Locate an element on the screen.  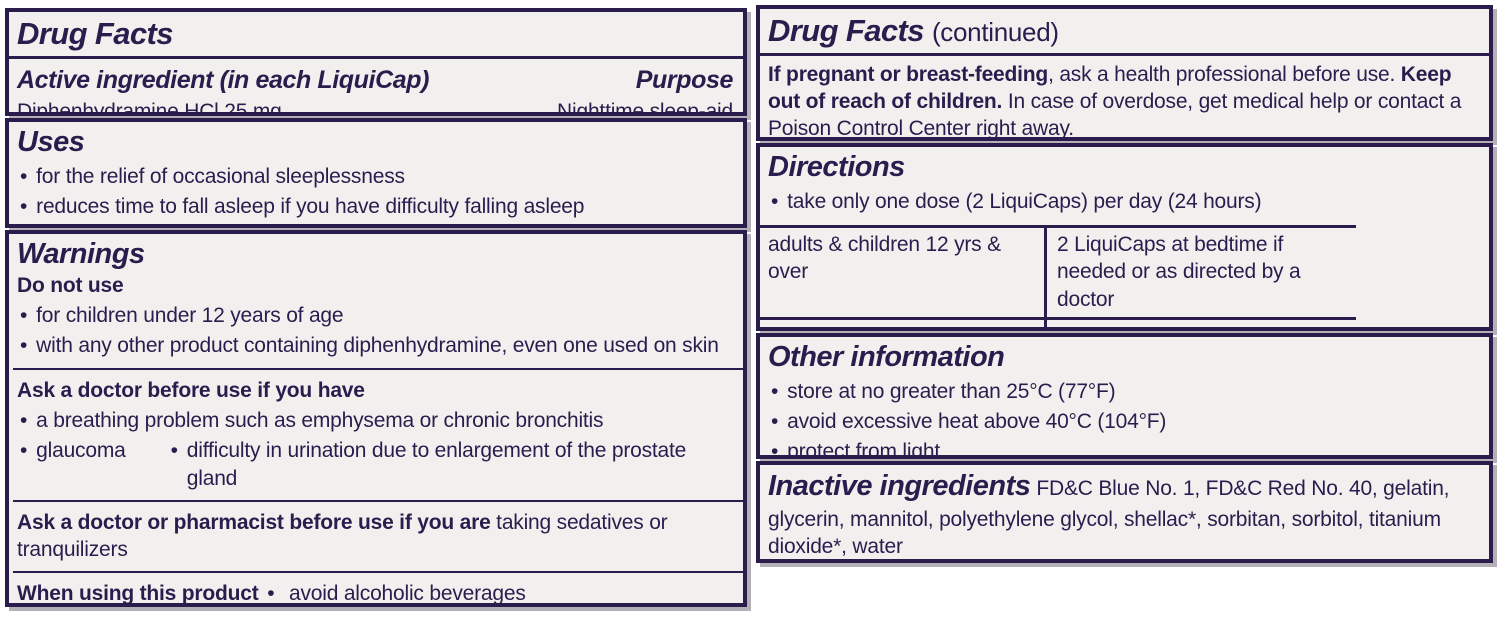
table-row: children under 12 yrs do not use is located at coordinates (1058, 323).